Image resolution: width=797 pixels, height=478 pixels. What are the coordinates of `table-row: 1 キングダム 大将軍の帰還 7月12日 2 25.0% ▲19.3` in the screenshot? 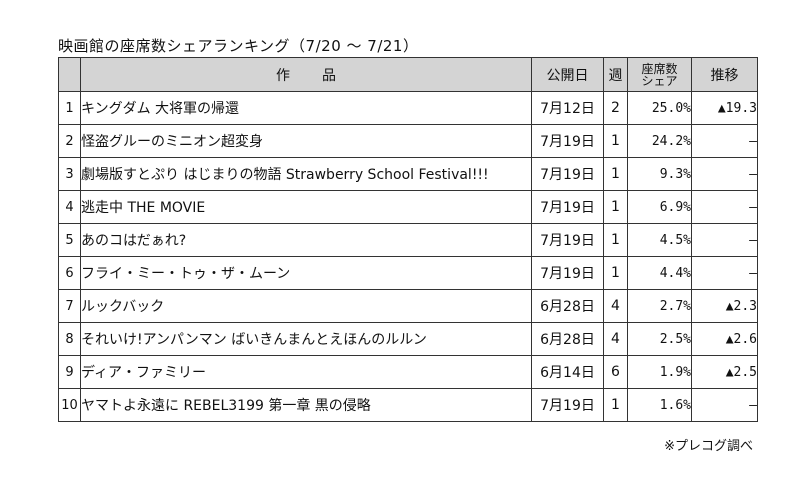 It's located at (408, 108).